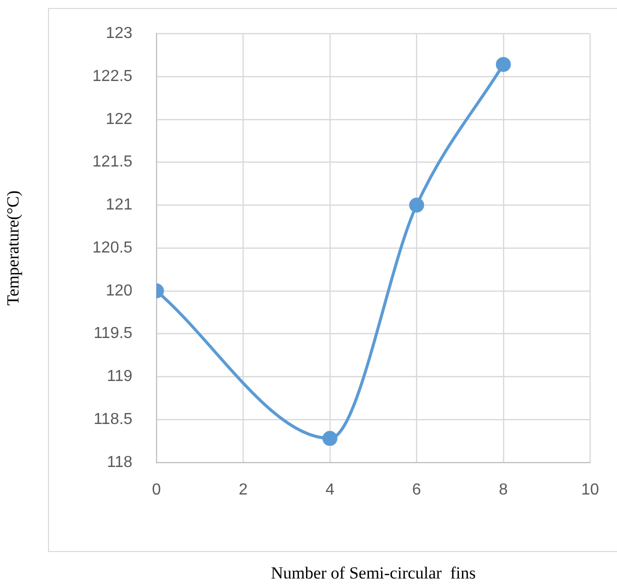  What do you see at coordinates (590, 489) in the screenshot?
I see `x-tick-label: 10` at bounding box center [590, 489].